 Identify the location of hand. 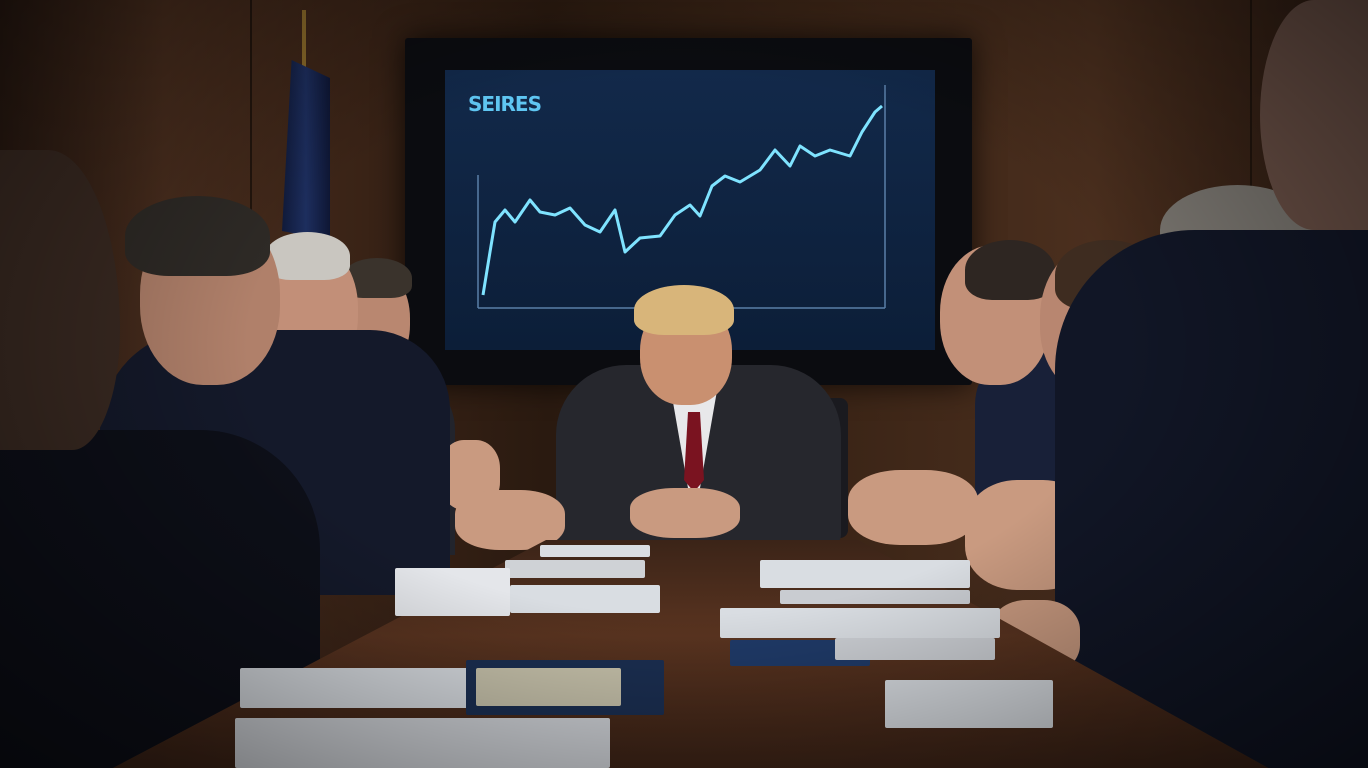
(913, 507).